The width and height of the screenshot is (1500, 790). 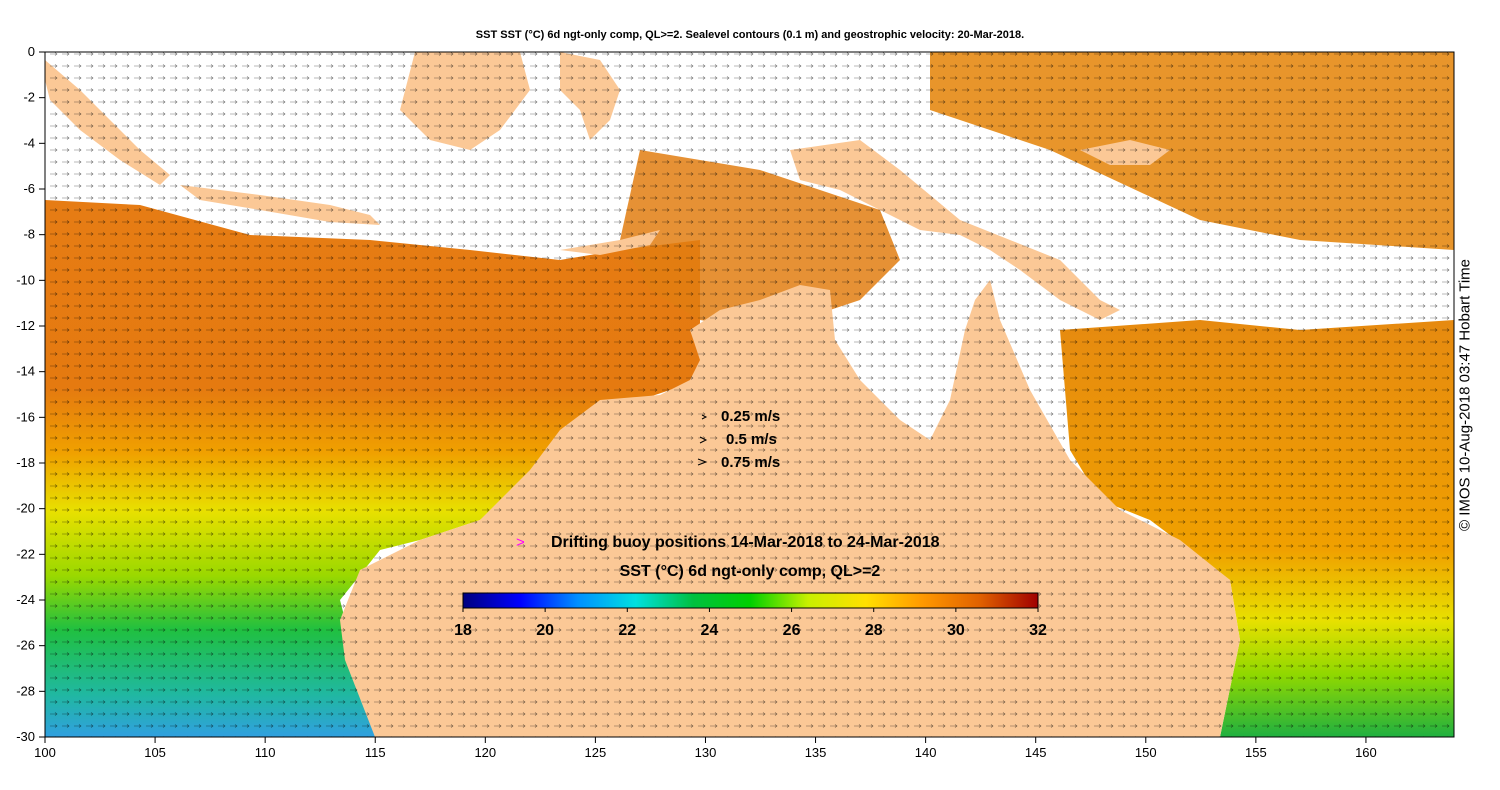 I want to click on y-tick-label: -24, so click(x=25, y=599).